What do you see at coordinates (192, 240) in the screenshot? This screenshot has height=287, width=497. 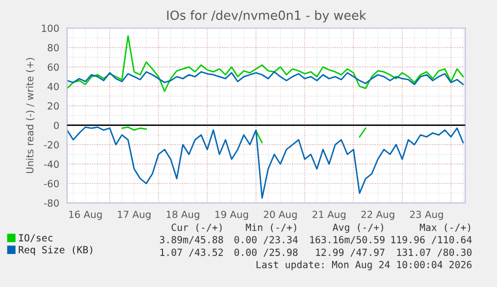 I see `text: 3.89m/45.88` at bounding box center [192, 240].